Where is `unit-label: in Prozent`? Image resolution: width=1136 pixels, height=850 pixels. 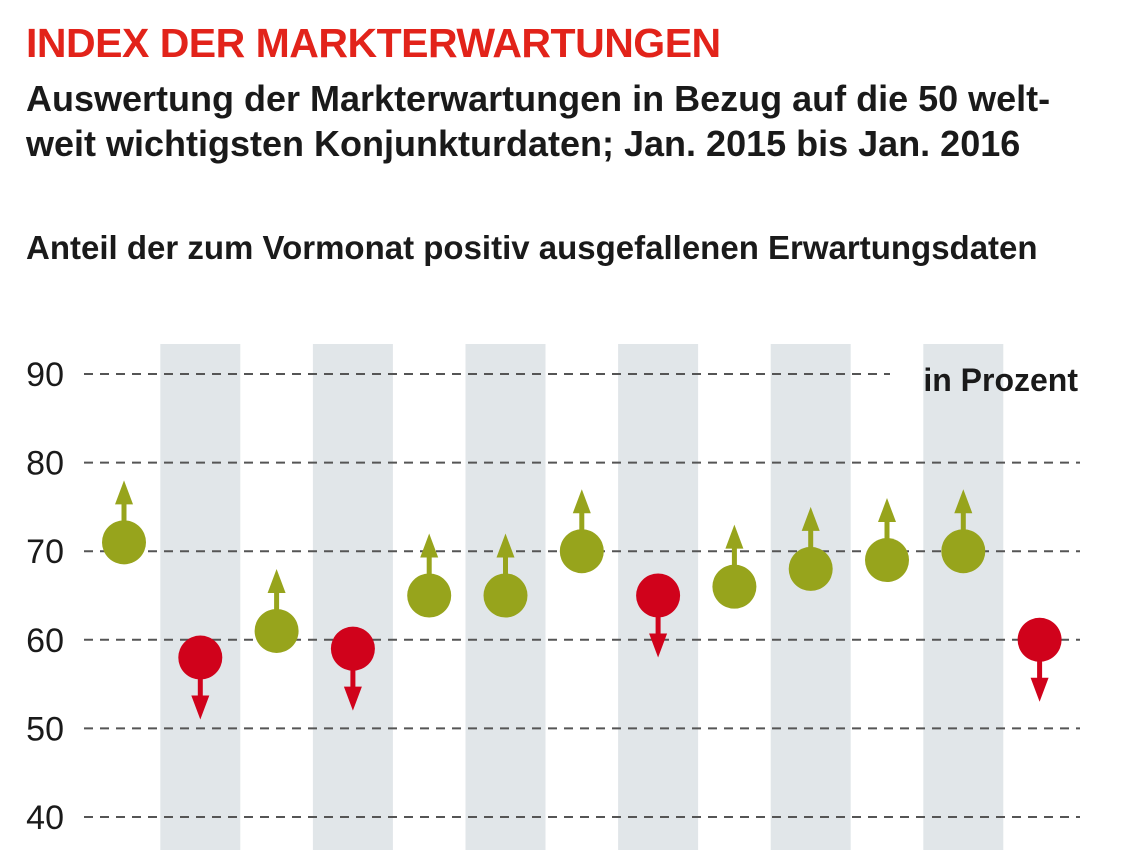
unit-label: in Prozent is located at coordinates (1000, 380).